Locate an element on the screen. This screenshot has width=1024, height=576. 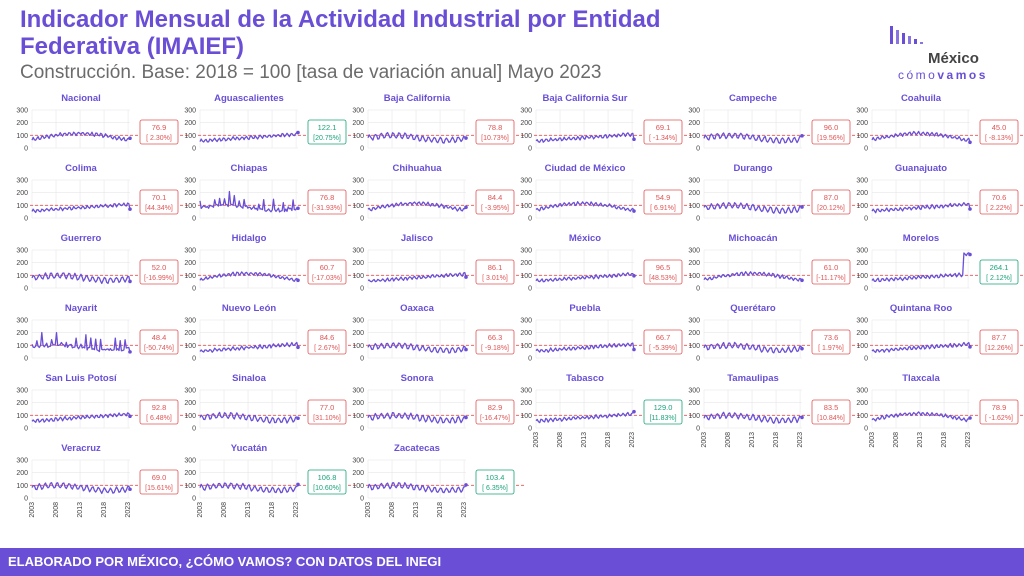
latest-value: 69.1 is located at coordinates (663, 127).